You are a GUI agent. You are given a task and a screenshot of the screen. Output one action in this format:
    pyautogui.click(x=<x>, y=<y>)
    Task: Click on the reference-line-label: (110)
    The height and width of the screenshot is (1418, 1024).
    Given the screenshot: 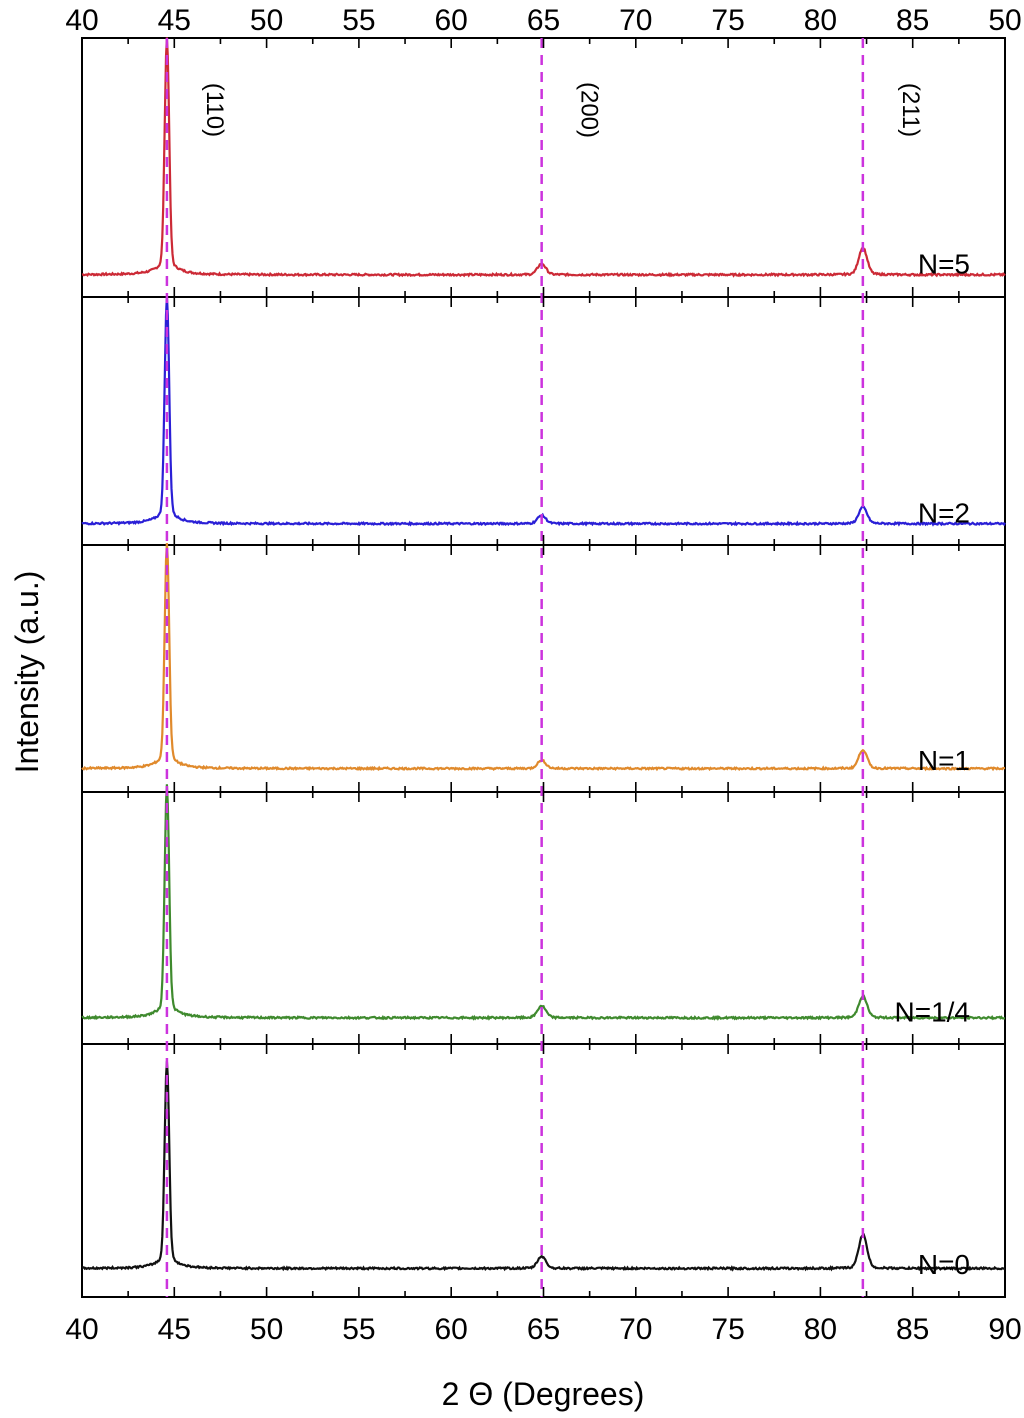 What is the action you would take?
    pyautogui.click(x=214, y=110)
    